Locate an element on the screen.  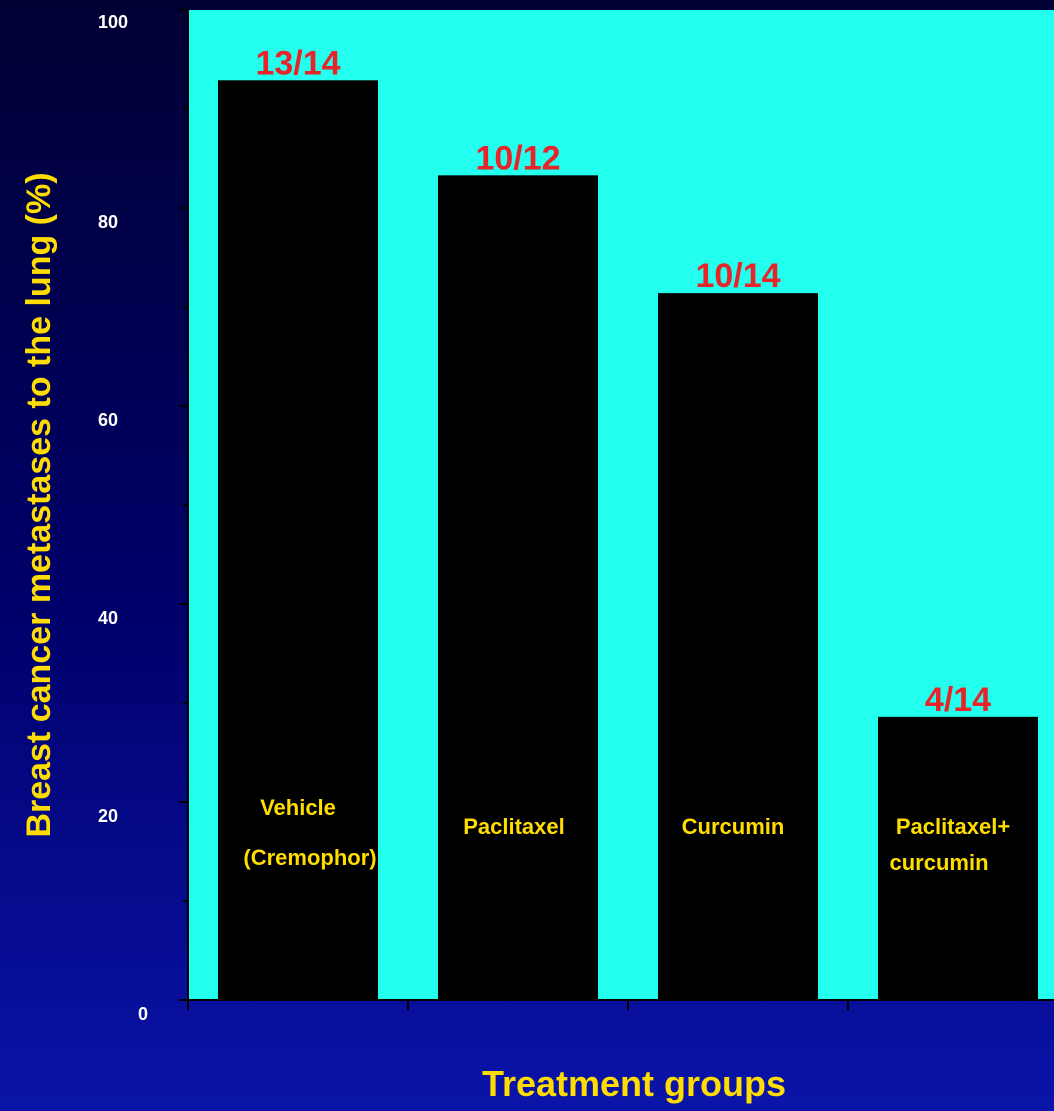
y-tick-label: 60 is located at coordinates (108, 420).